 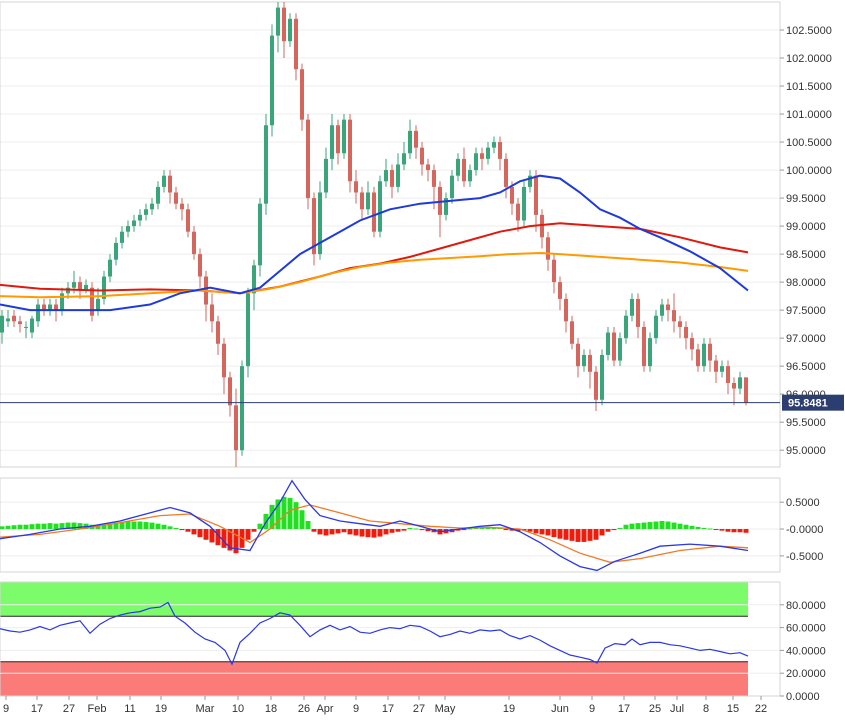 I want to click on x-tick-label: 10, so click(x=238, y=709).